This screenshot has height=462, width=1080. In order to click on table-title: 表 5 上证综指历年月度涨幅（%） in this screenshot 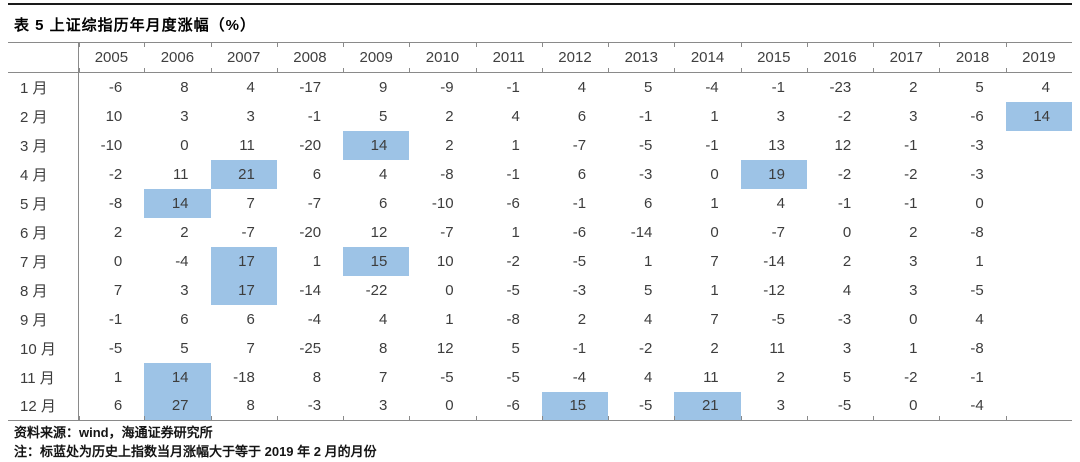, I will do `click(135, 25)`.